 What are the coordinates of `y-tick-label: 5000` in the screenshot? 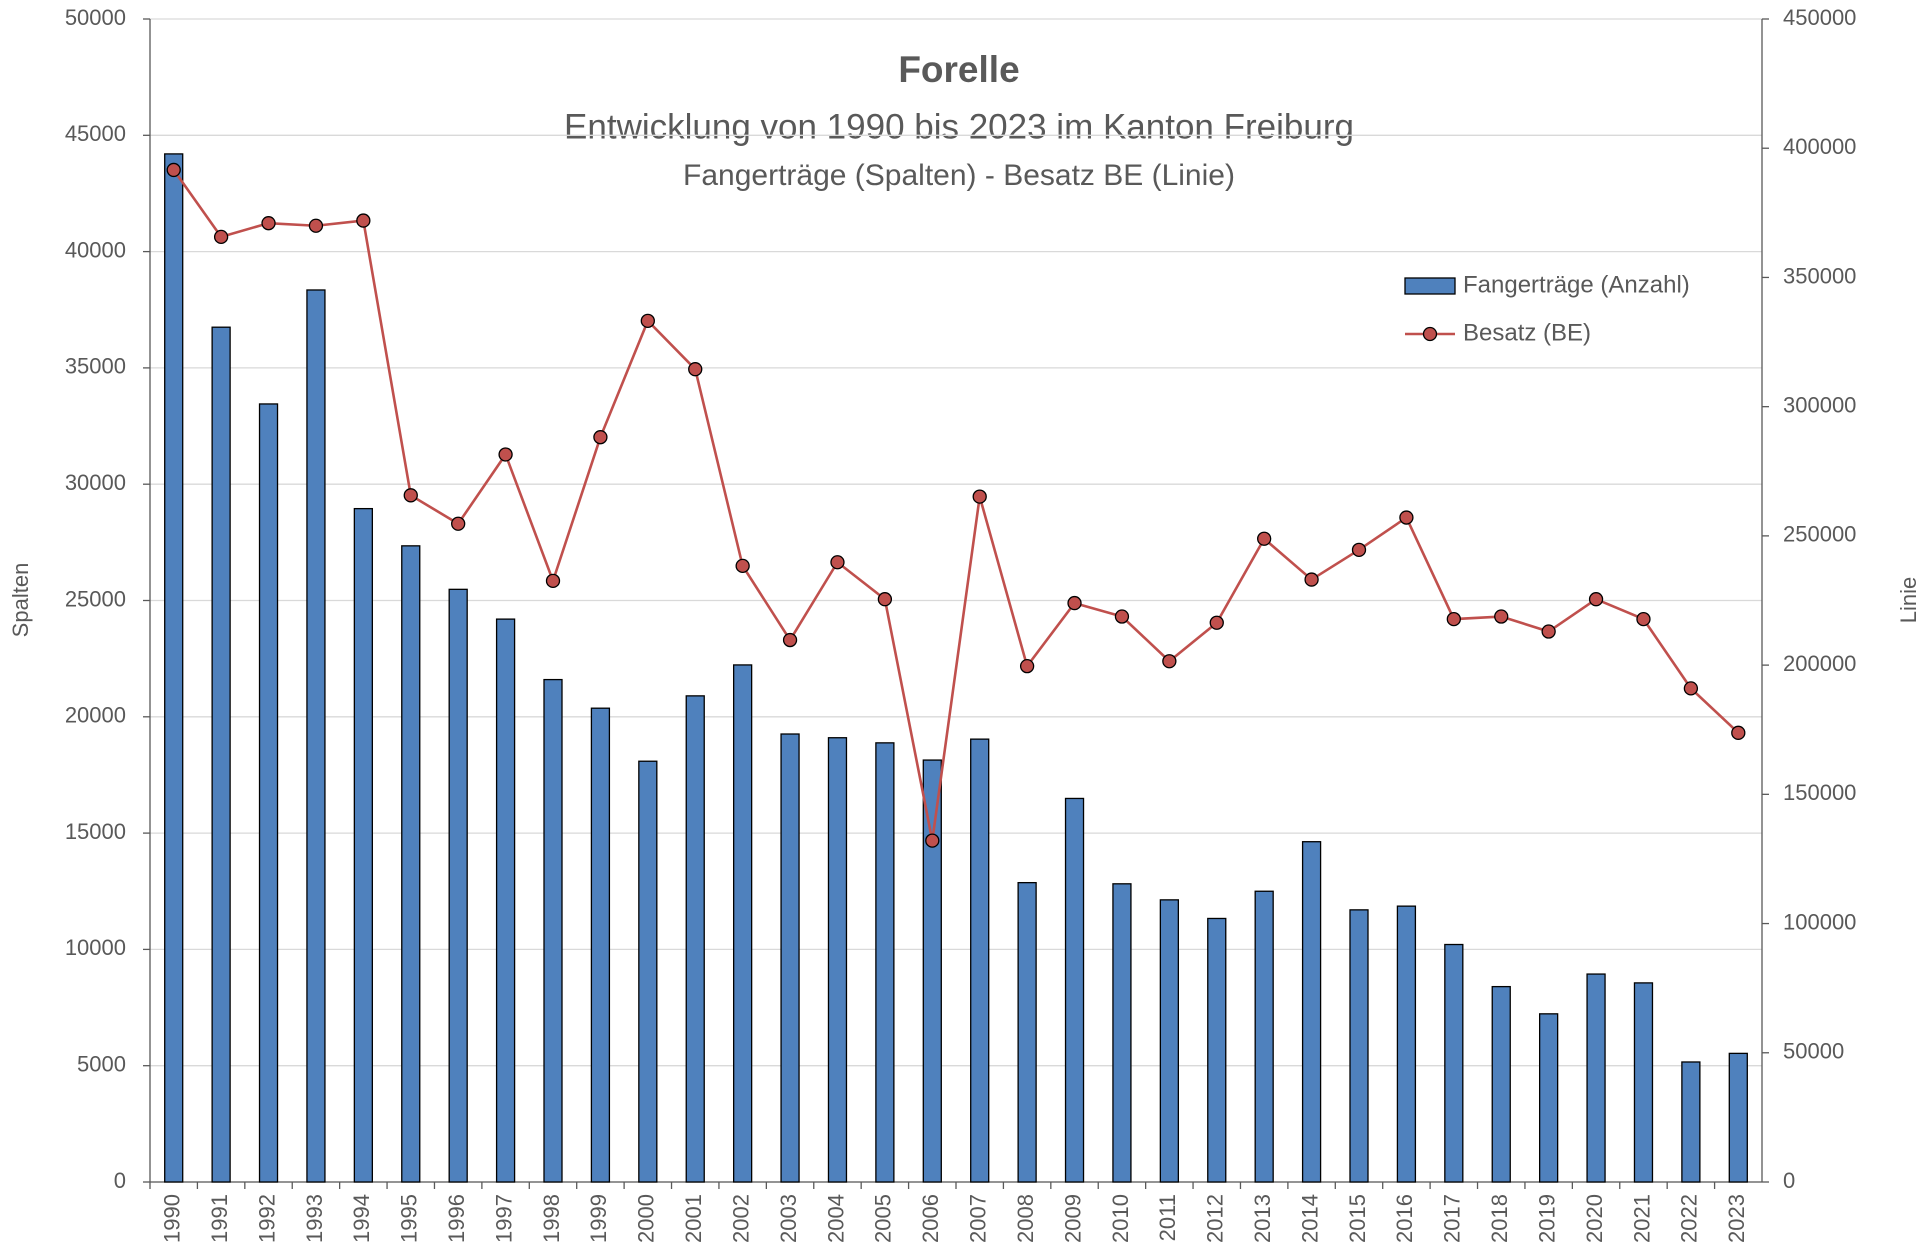 It's located at (101, 1064).